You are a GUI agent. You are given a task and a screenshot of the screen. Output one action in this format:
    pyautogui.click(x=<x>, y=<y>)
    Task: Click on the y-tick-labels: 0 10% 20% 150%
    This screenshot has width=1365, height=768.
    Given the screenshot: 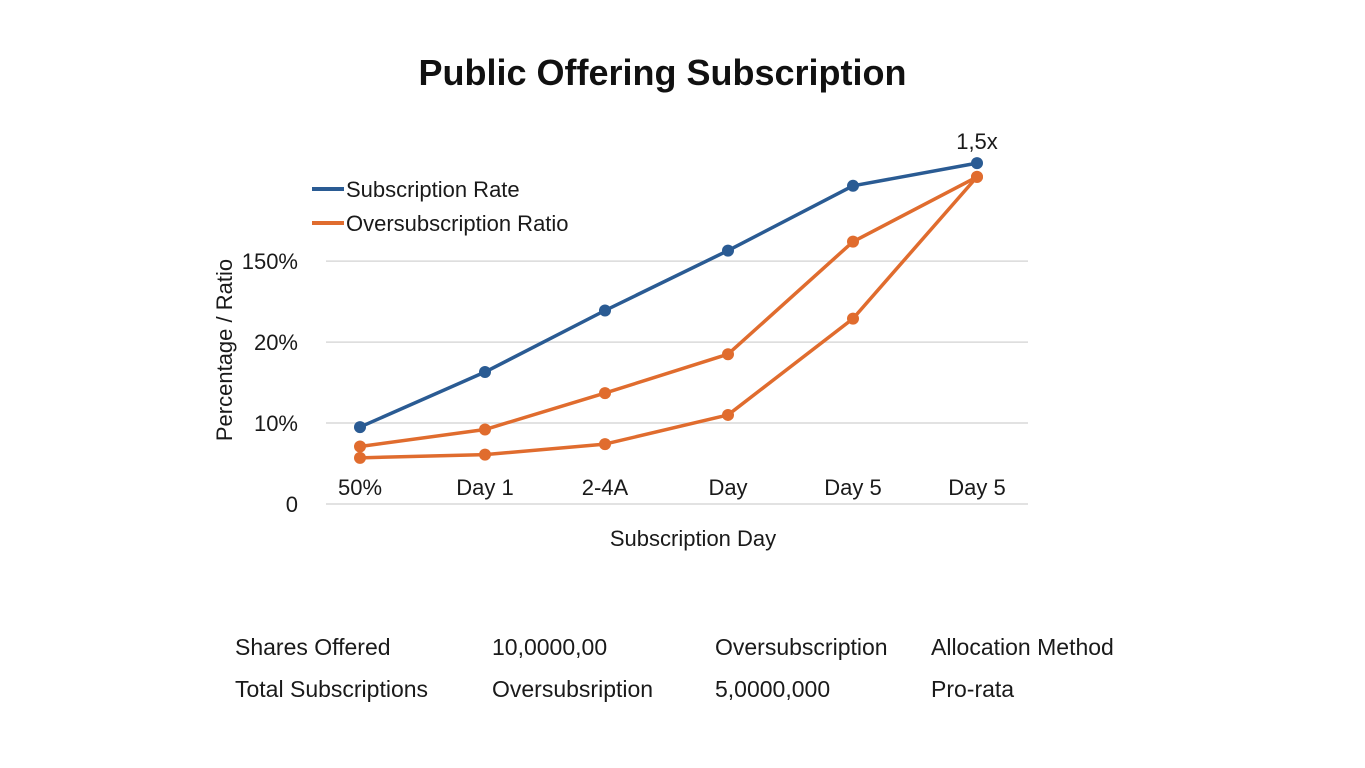 What is the action you would take?
    pyautogui.click(x=270, y=383)
    